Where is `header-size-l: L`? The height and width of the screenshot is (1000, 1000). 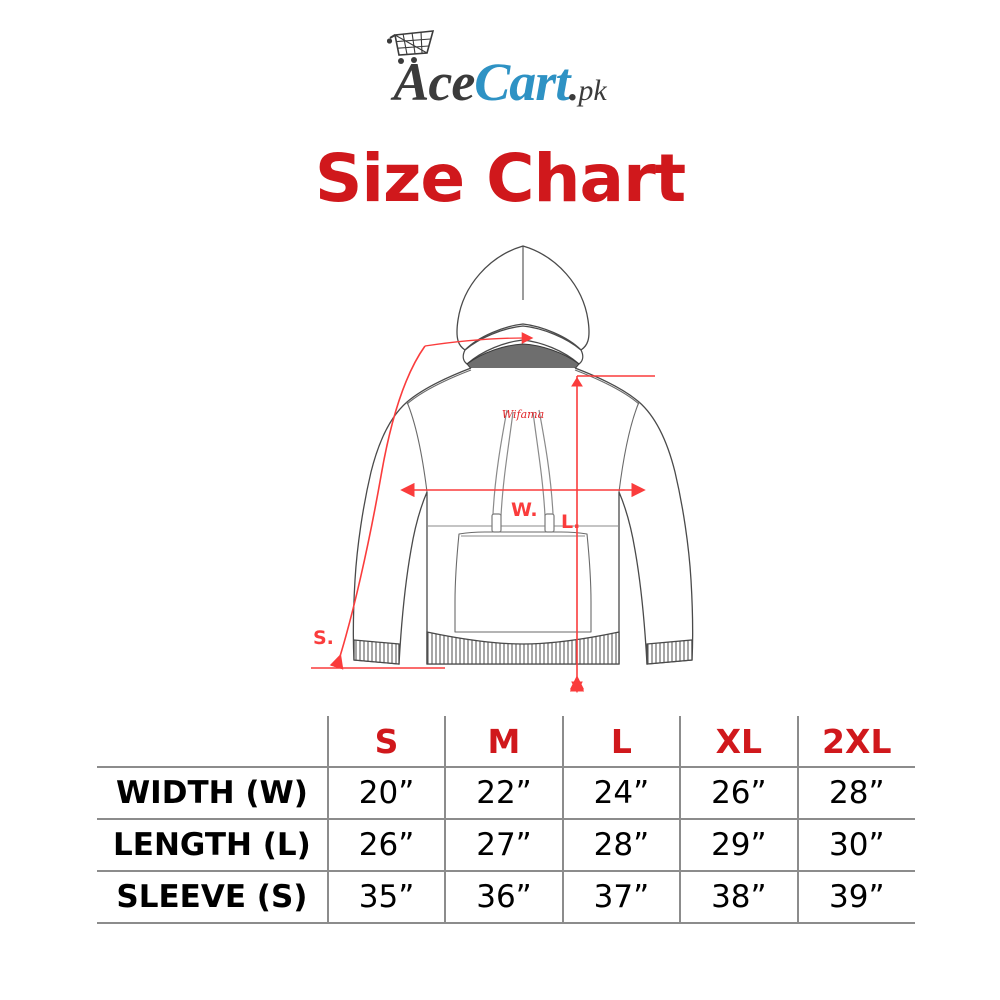
header-size-l: L is located at coordinates (621, 741).